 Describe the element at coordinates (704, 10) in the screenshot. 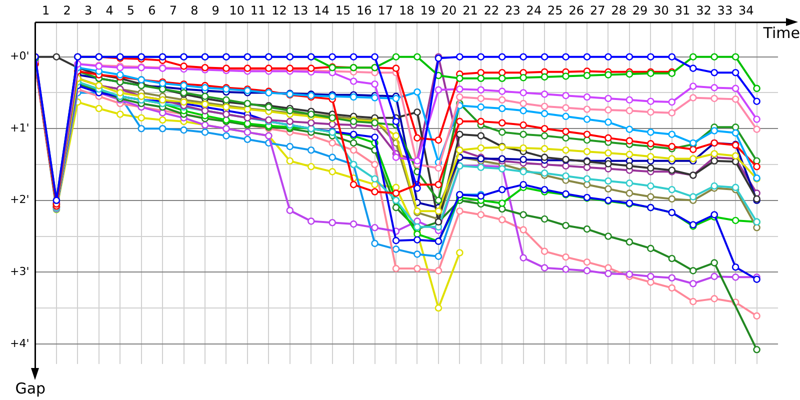

I see `x-tick-label: 32` at that location.